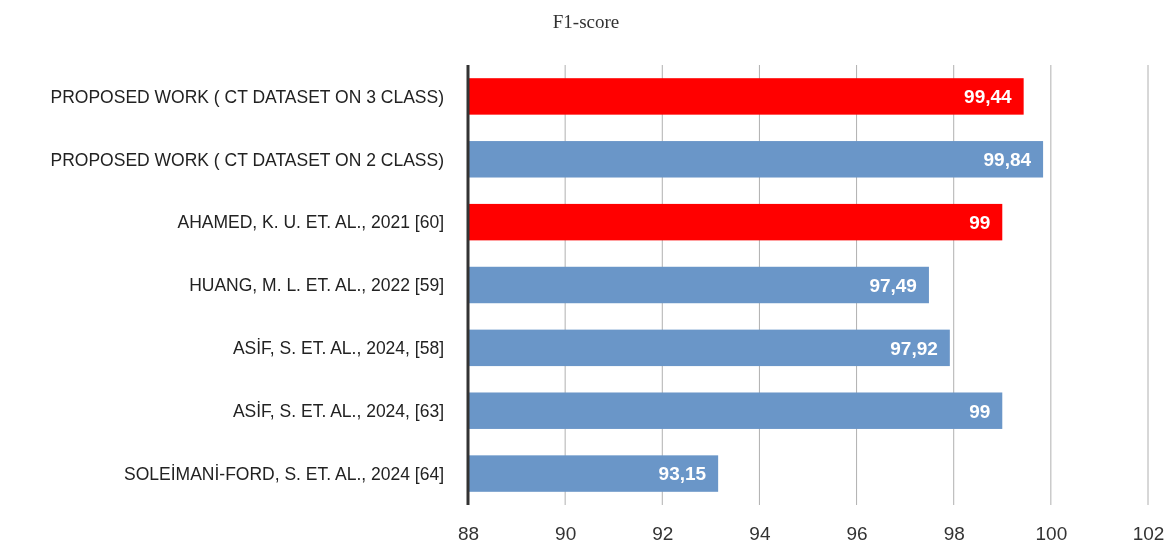 The width and height of the screenshot is (1172, 549). I want to click on data-label: 97,92, so click(914, 348).